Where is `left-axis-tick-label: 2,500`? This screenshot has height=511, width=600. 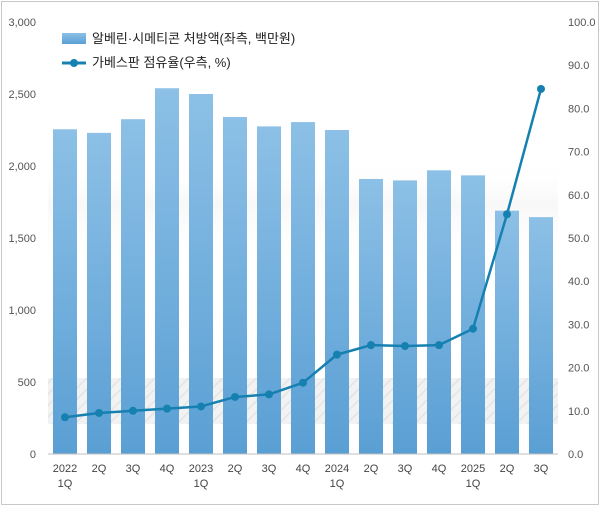
left-axis-tick-label: 2,500 is located at coordinates (22, 95).